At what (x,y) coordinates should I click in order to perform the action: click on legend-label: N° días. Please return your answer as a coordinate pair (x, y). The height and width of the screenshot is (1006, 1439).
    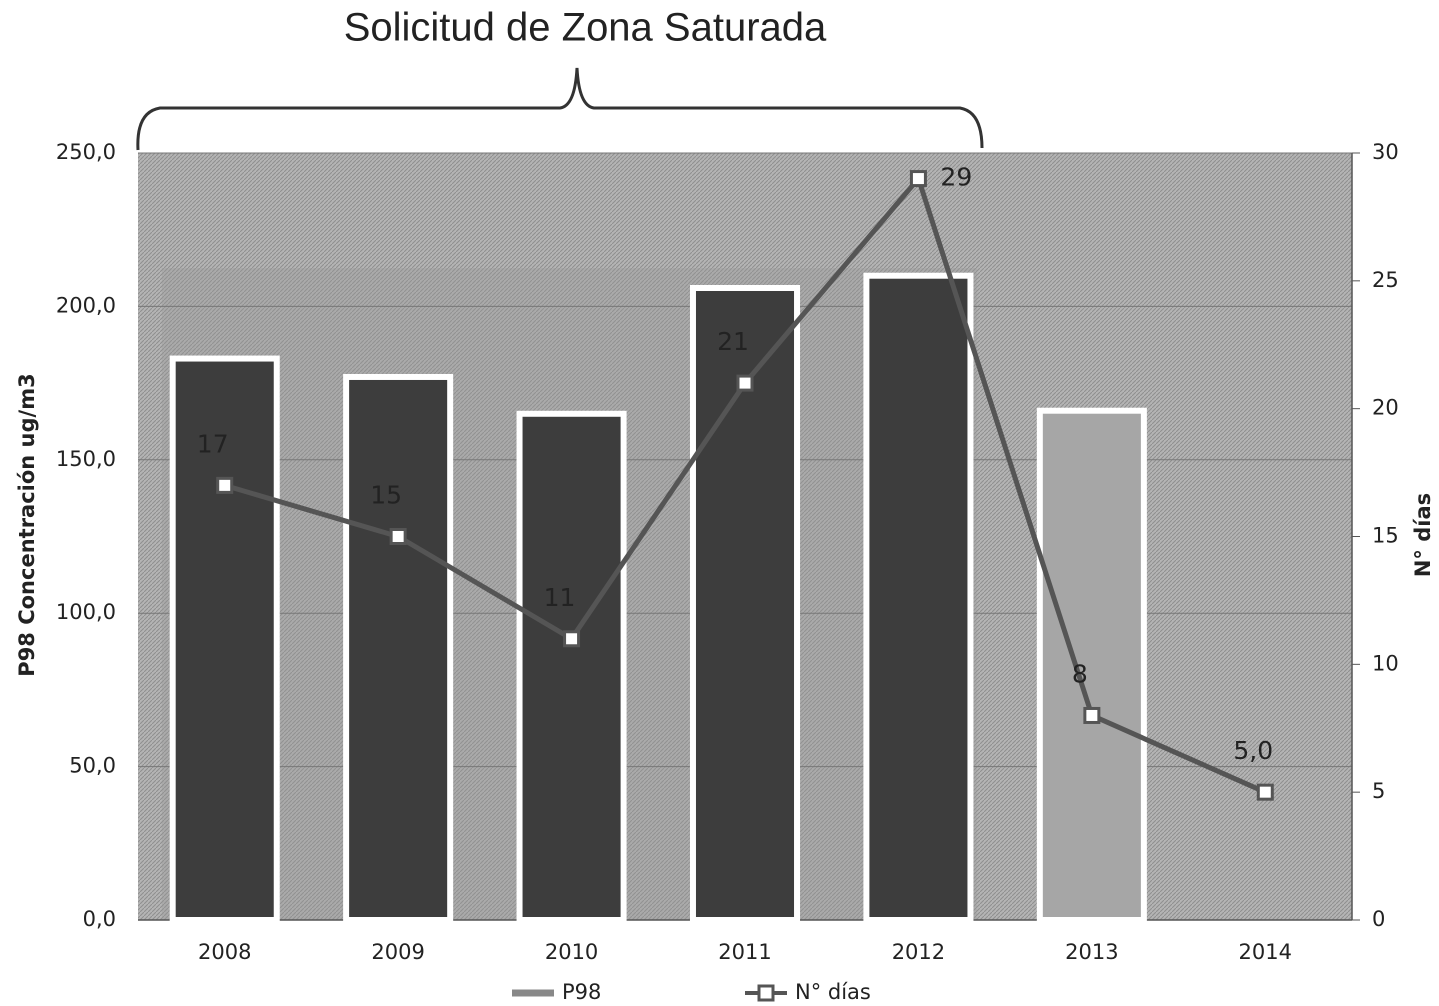
    Looking at the image, I should click on (833, 992).